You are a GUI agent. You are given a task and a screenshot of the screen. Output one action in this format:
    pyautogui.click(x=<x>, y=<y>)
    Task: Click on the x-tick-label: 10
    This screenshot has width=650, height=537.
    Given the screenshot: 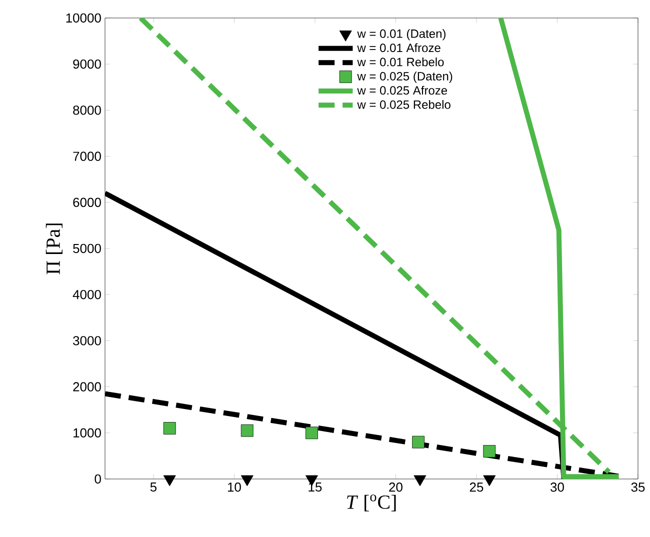 What is the action you would take?
    pyautogui.click(x=234, y=487)
    